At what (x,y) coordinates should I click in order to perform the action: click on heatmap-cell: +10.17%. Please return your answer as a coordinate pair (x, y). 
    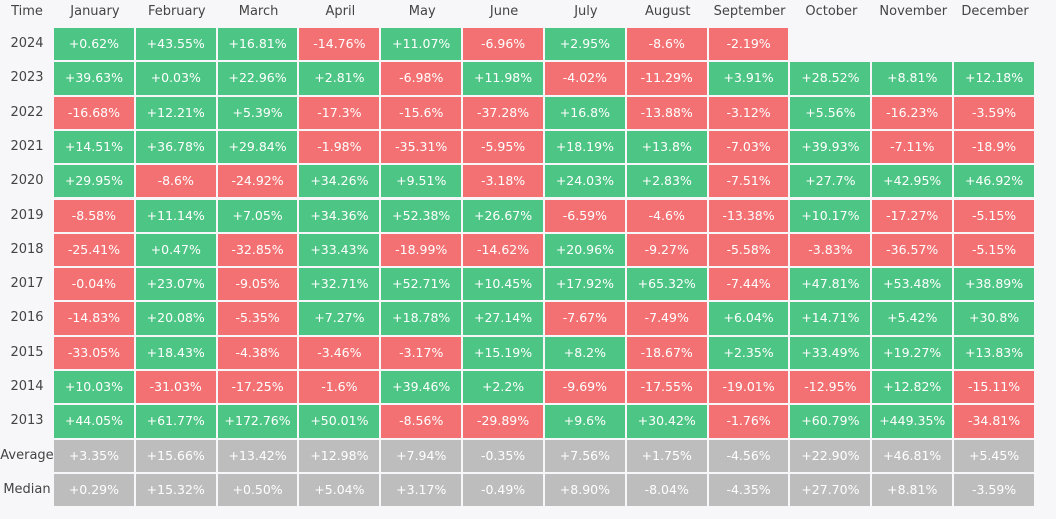
    Looking at the image, I should click on (830, 215).